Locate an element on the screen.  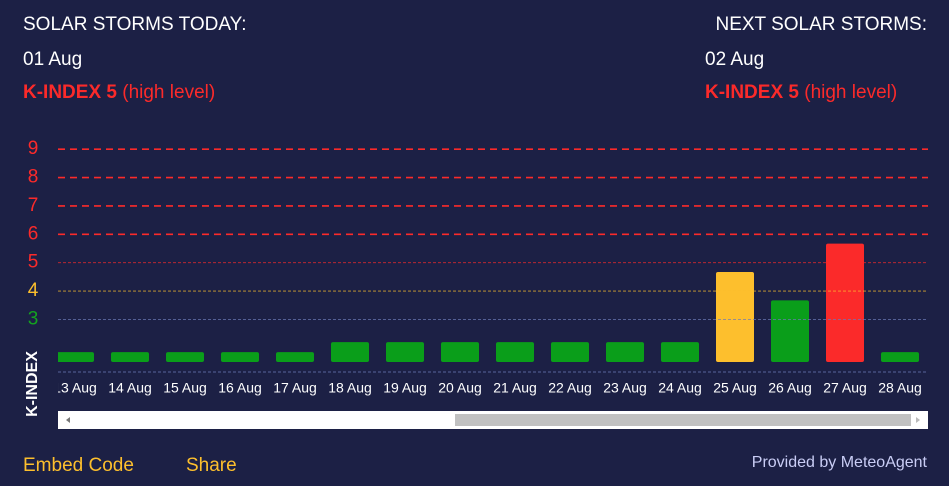
x-tick-label: 13 Aug is located at coordinates (75, 388).